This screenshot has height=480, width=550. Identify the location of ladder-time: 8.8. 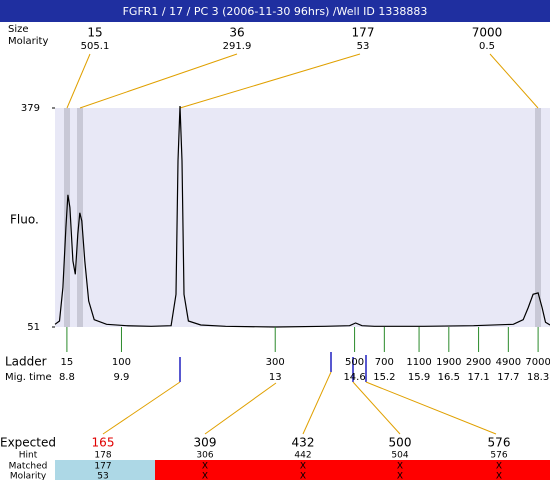
(67, 377).